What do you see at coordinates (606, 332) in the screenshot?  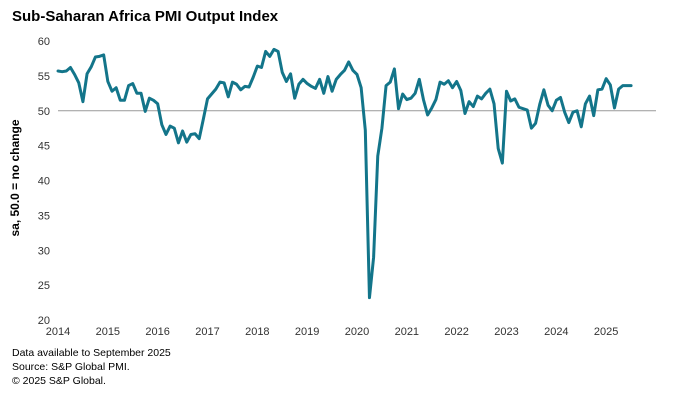 I see `x-tick-label: 2025` at bounding box center [606, 332].